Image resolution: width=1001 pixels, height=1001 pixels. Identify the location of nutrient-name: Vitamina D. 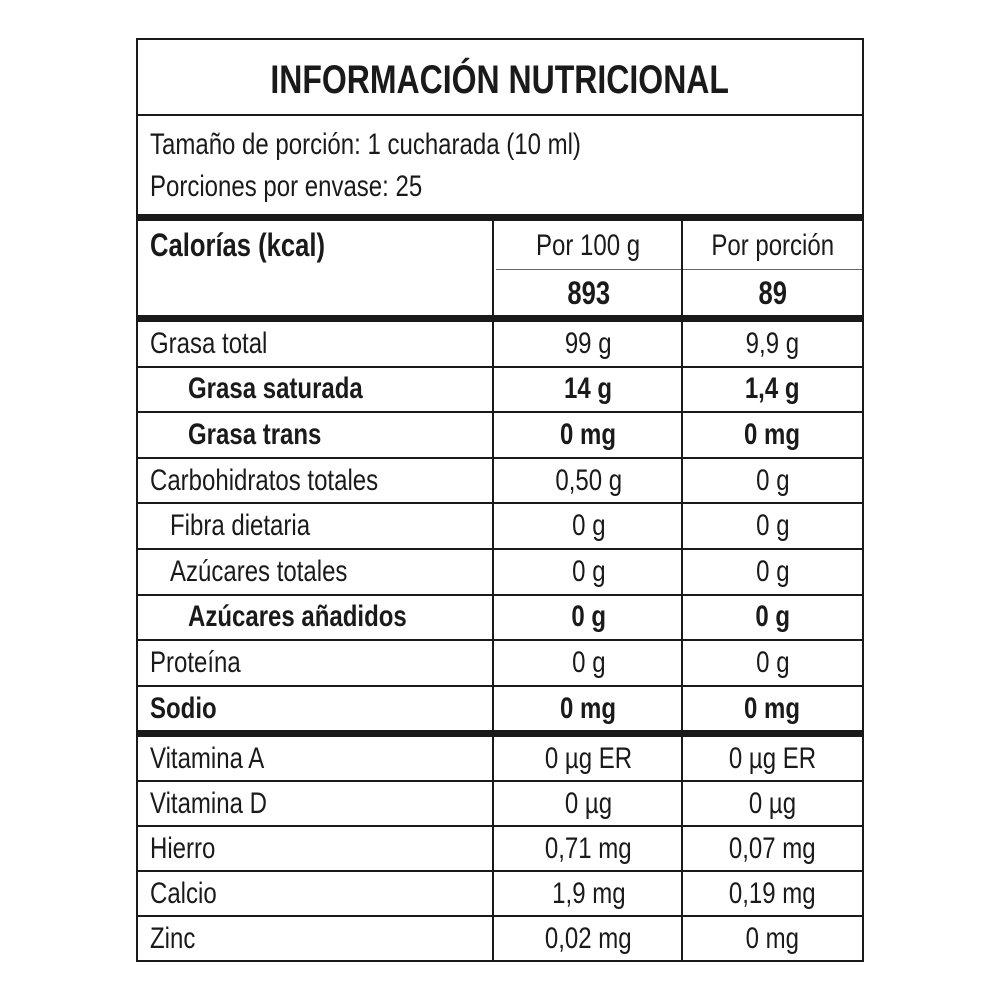
(208, 803).